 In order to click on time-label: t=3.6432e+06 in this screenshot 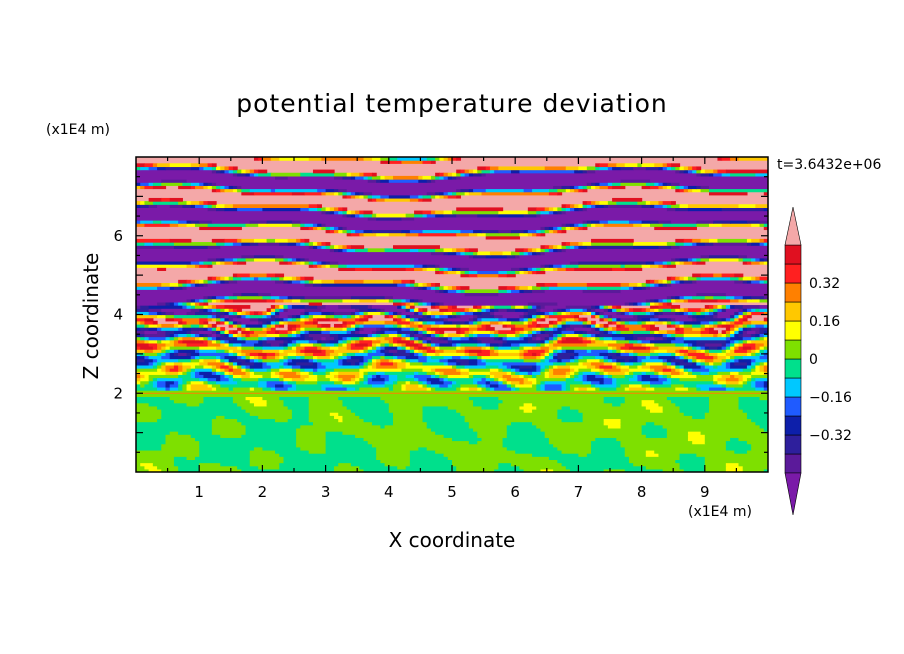, I will do `click(829, 165)`.